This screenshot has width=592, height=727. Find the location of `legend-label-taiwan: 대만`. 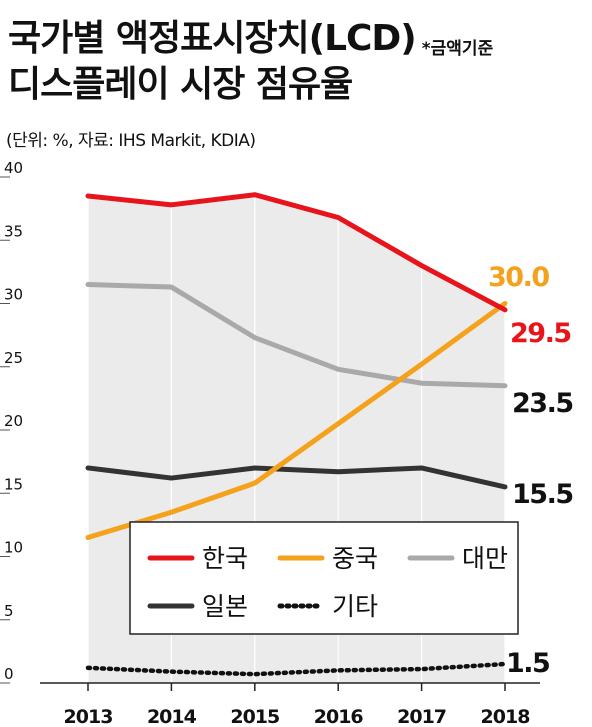

legend-label-taiwan: 대만 is located at coordinates (485, 558).